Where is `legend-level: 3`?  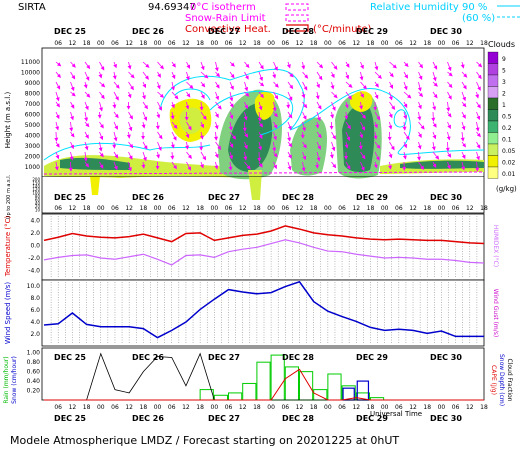 legend-level: 3 is located at coordinates (504, 82).